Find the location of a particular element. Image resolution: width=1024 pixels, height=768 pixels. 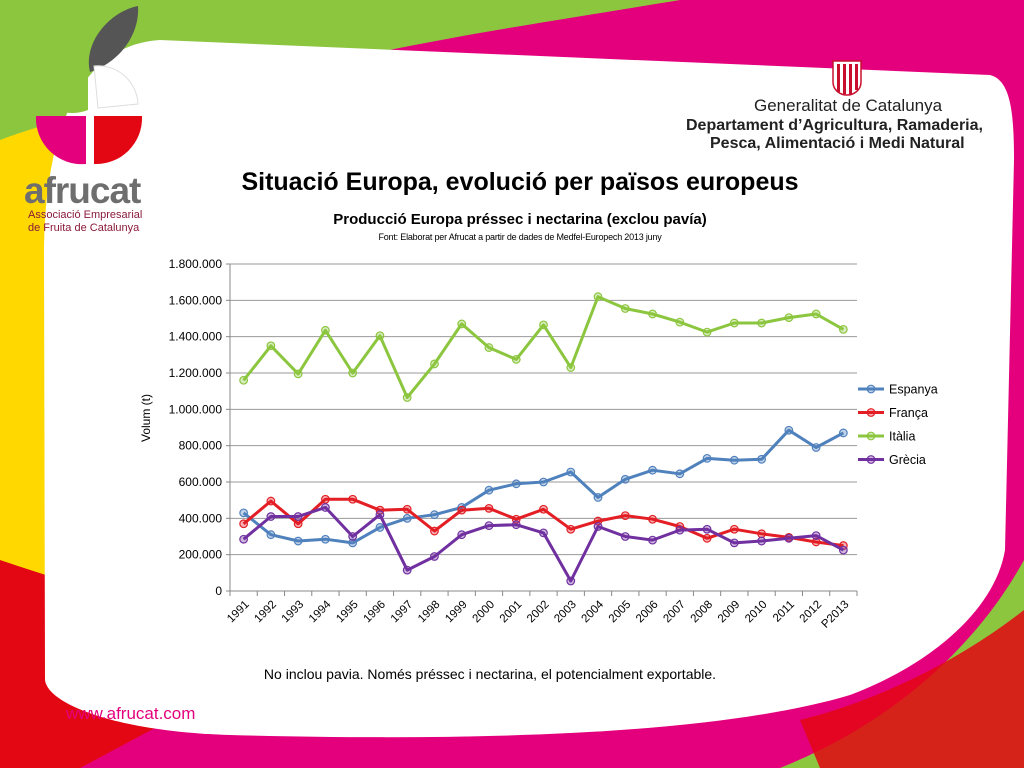

x-tick-label: 2002 is located at coordinates (538, 612).